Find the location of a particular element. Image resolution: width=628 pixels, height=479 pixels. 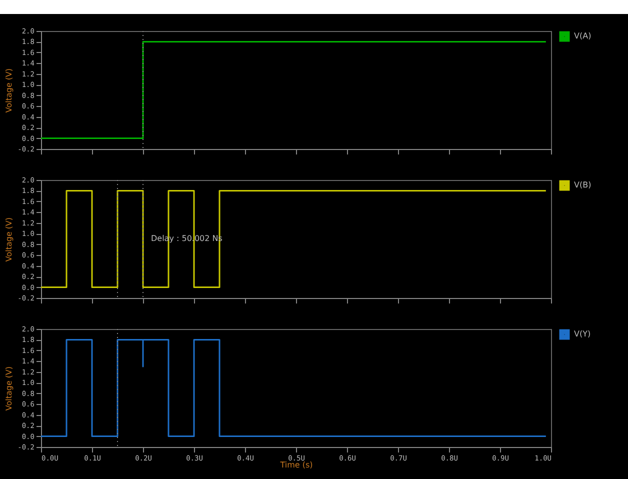

legend-label: V(B) is located at coordinates (583, 185).